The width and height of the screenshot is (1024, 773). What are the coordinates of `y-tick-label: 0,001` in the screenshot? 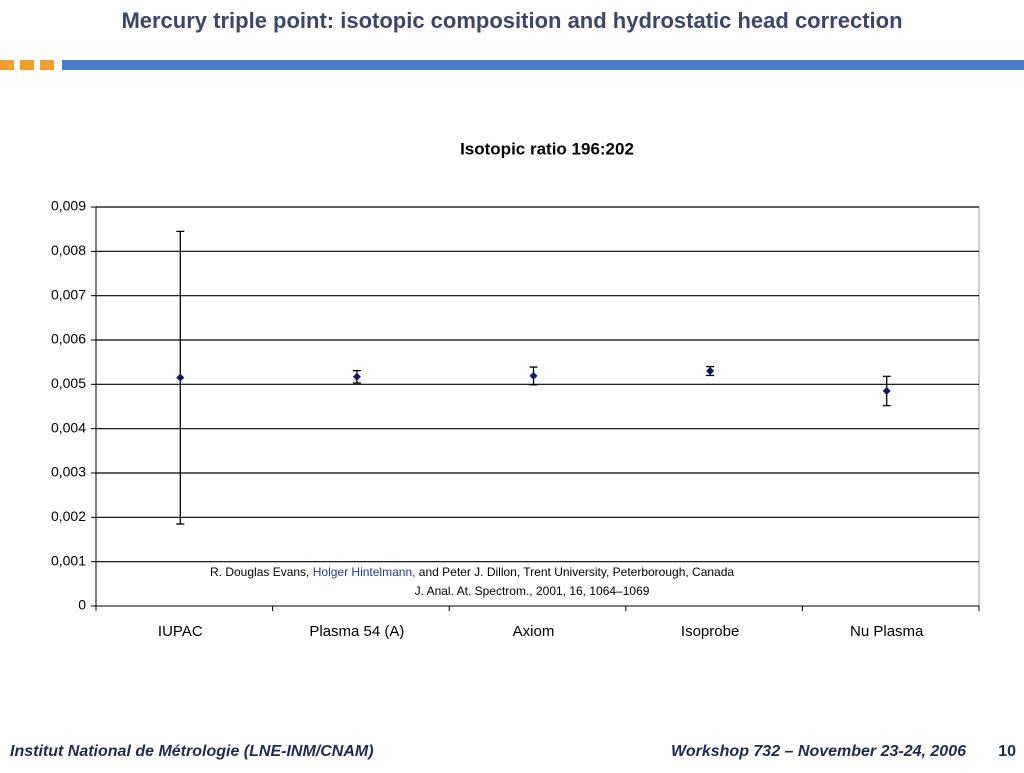 It's located at (68, 560).